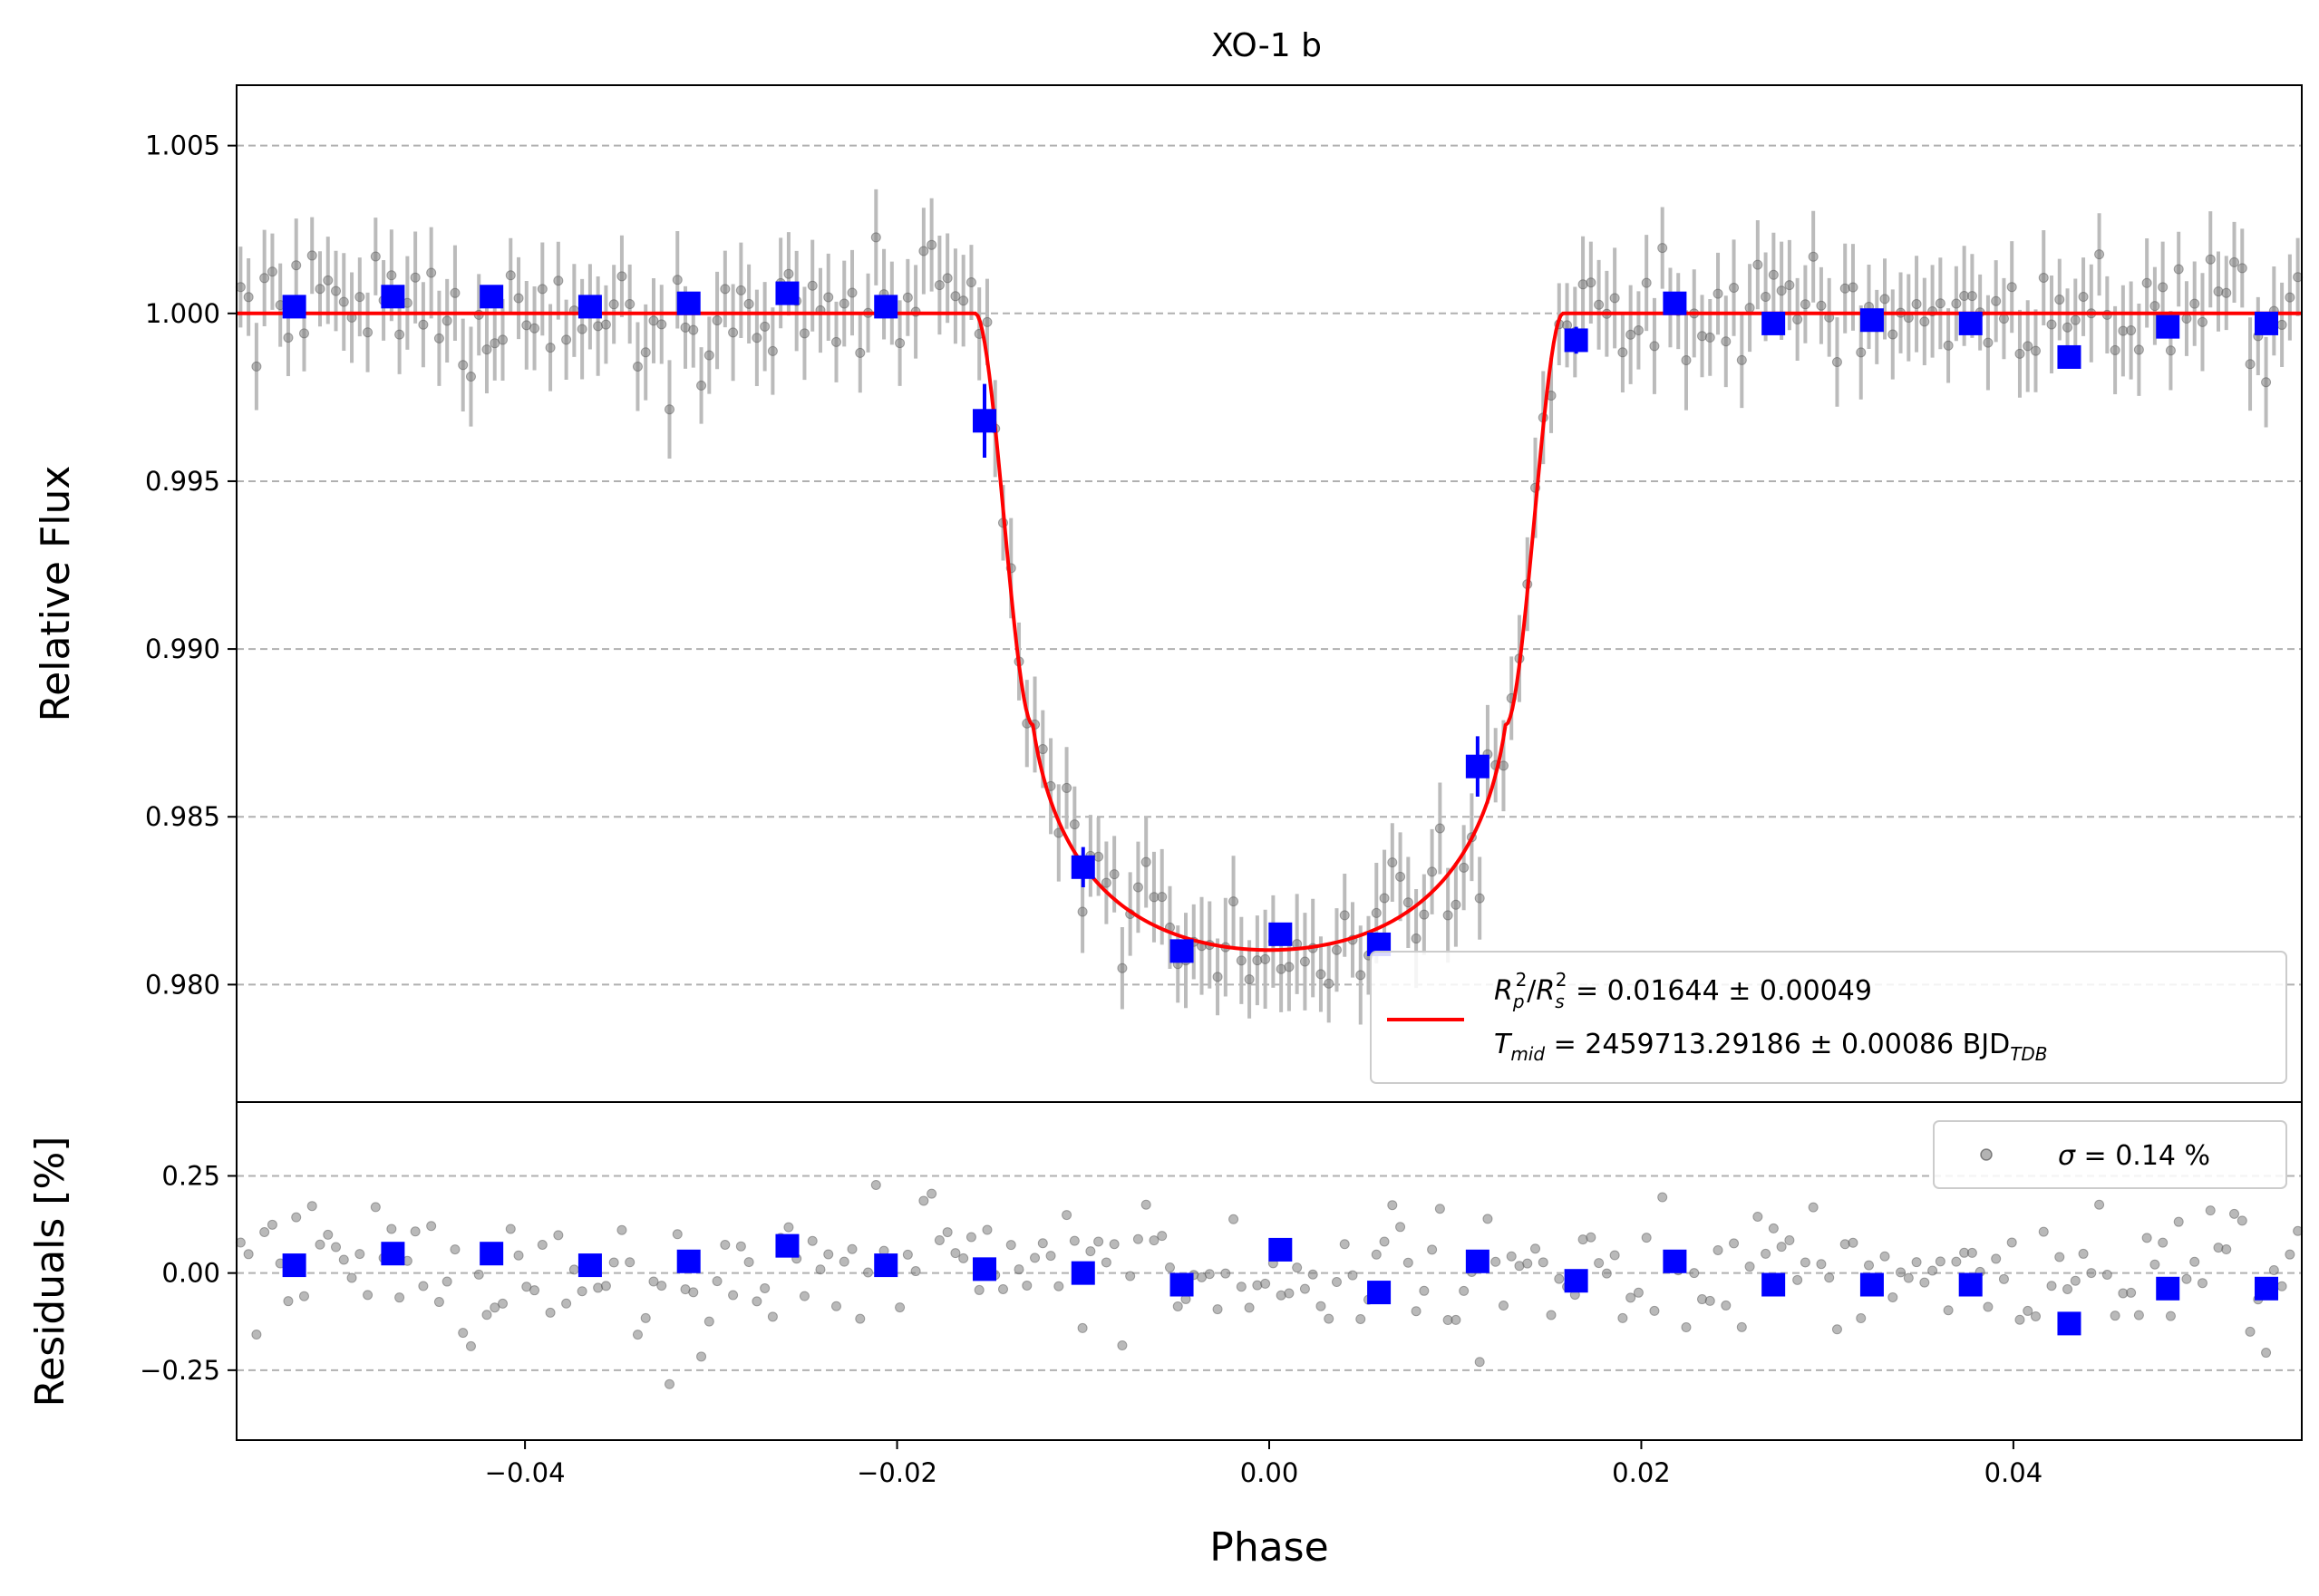 The width and height of the screenshot is (2319, 1596). I want to click on x-tick-label: −0.04, so click(525, 1472).